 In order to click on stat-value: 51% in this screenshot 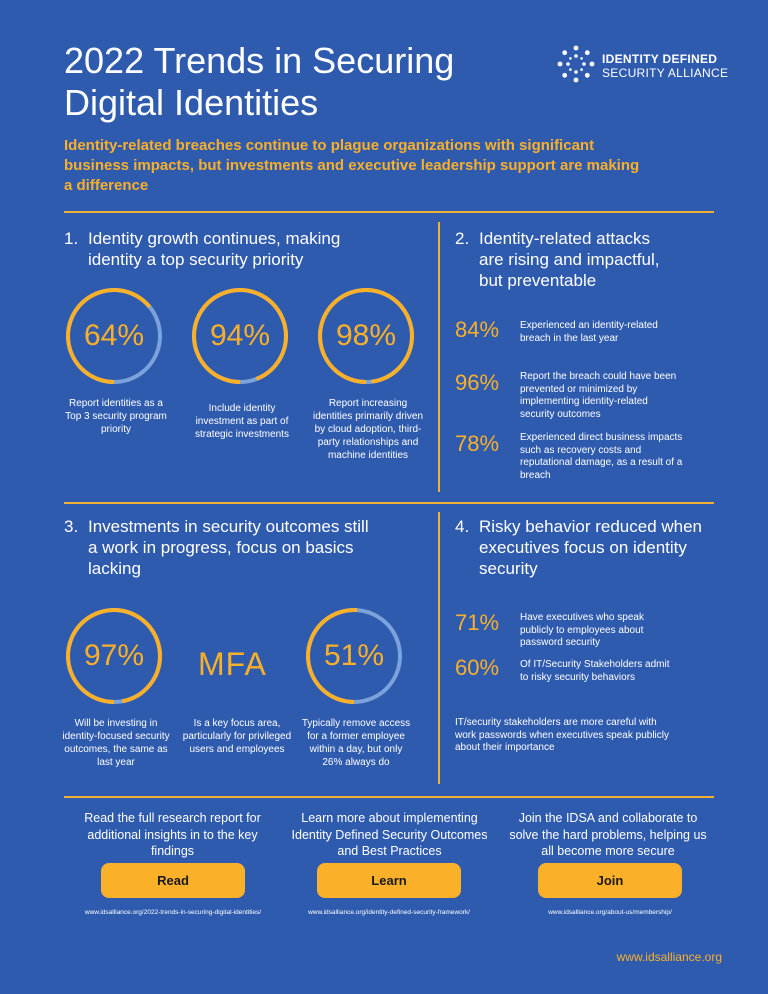, I will do `click(354, 655)`.